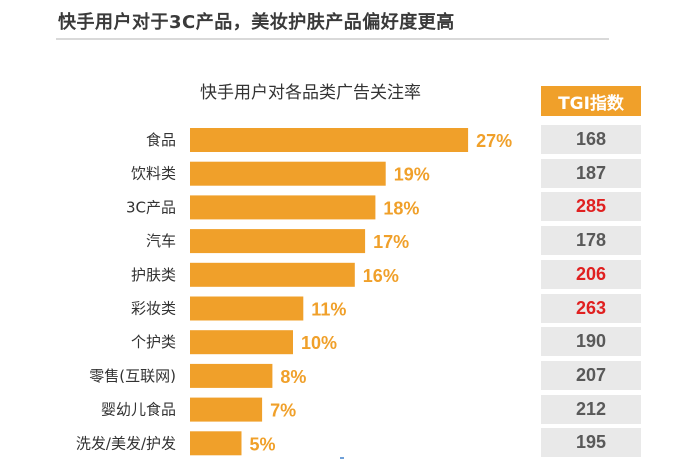 This screenshot has height=462, width=673. Describe the element at coordinates (153, 309) in the screenshot. I see `category-label: 彩妆类` at that location.